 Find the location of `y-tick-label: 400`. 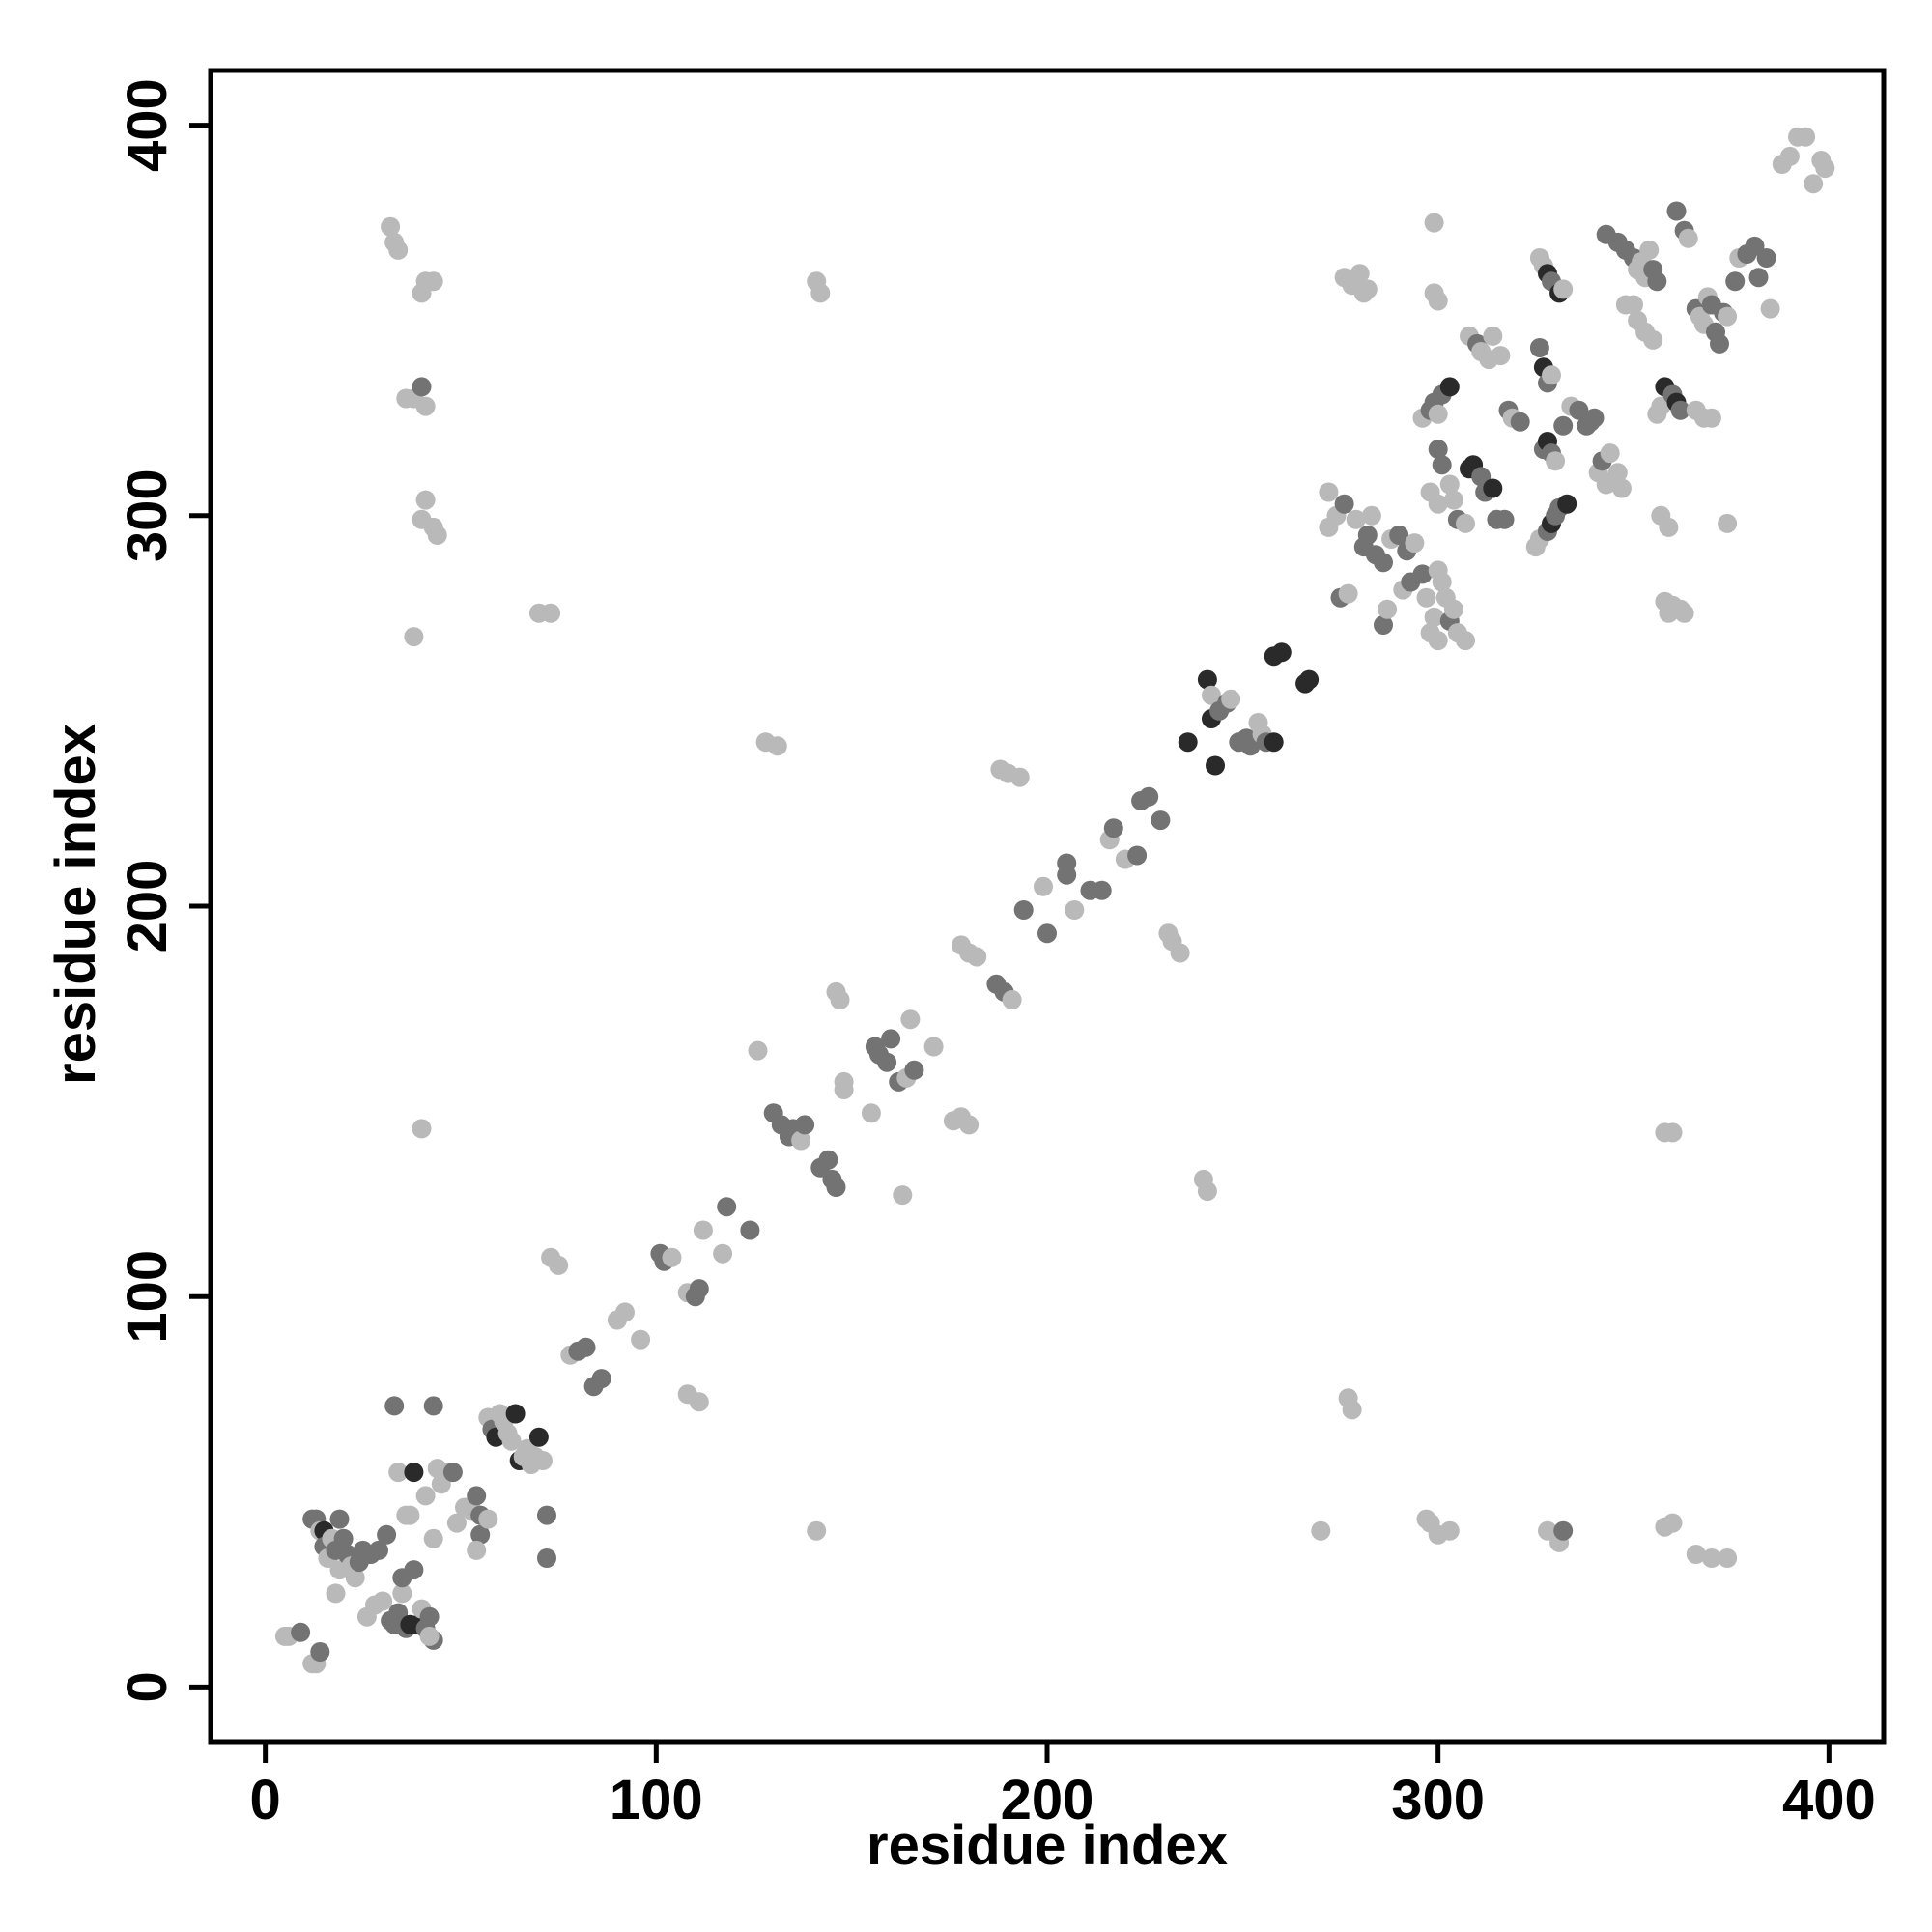

y-tick-label: 400 is located at coordinates (147, 125).